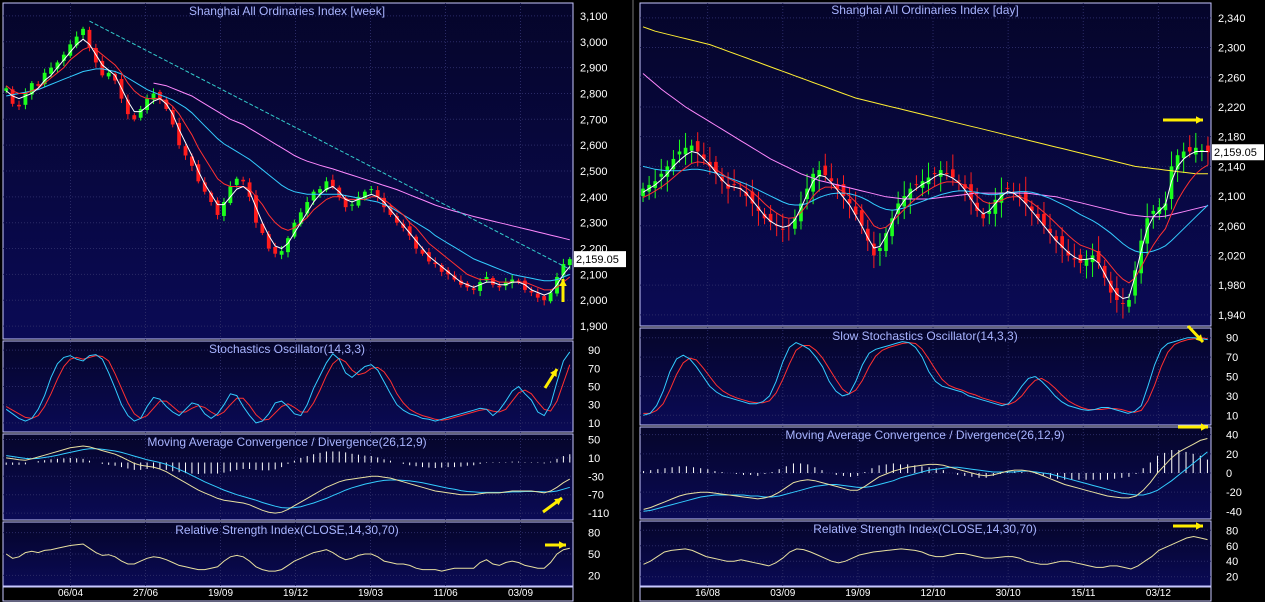  I want to click on weekly-x-tick-label: 11/06, so click(445, 593).